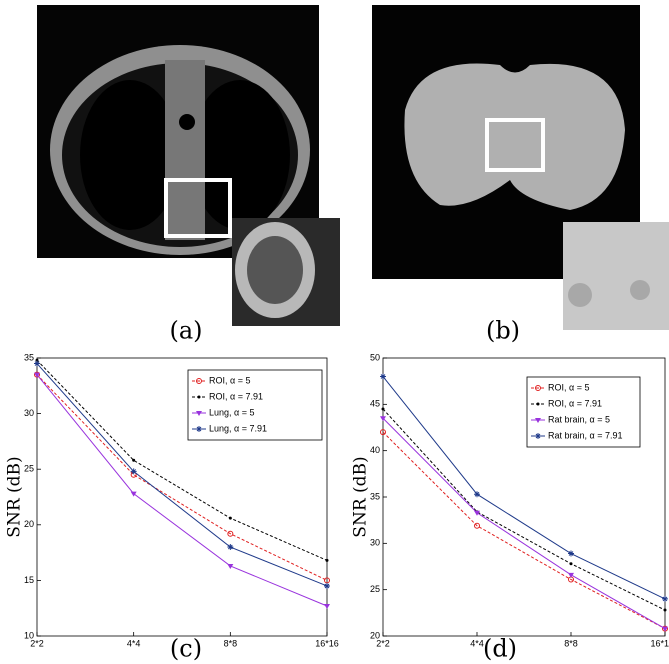  Describe the element at coordinates (238, 428) in the screenshot. I see `legend-label: Lung, α = 7.91` at that location.